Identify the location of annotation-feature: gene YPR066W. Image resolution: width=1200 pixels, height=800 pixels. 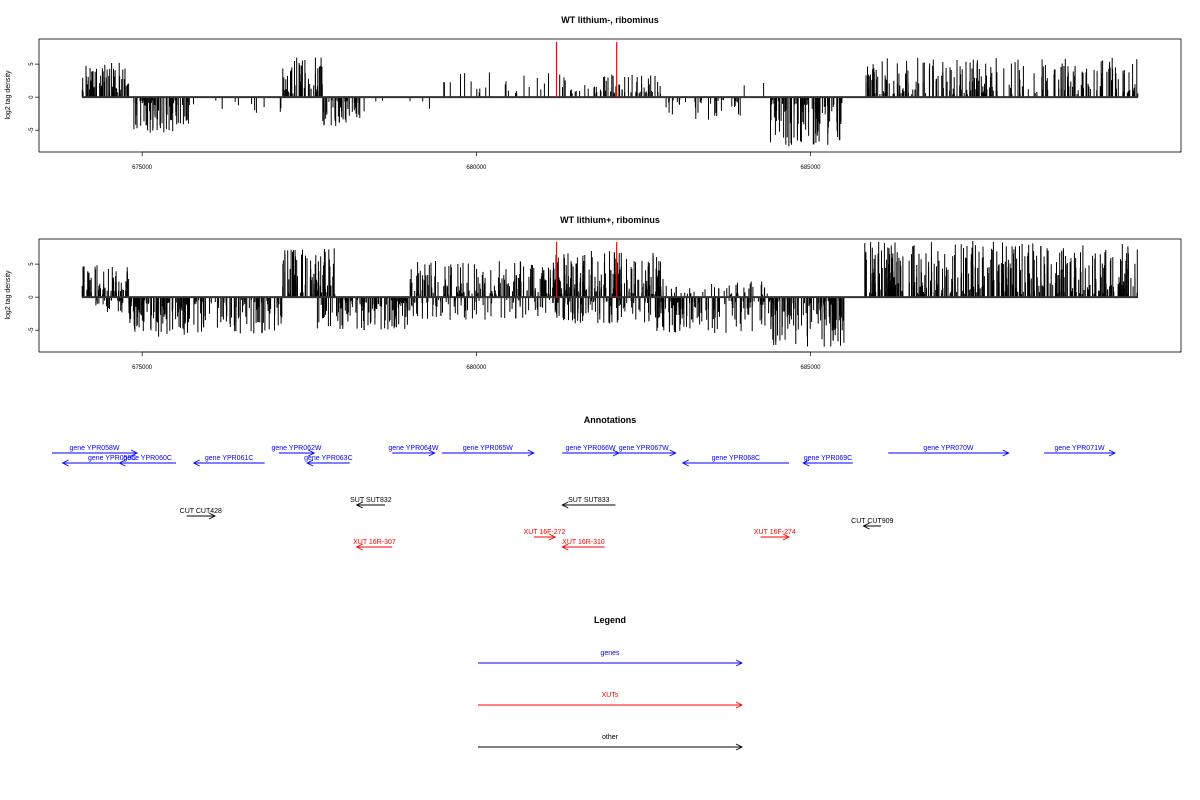
(591, 451).